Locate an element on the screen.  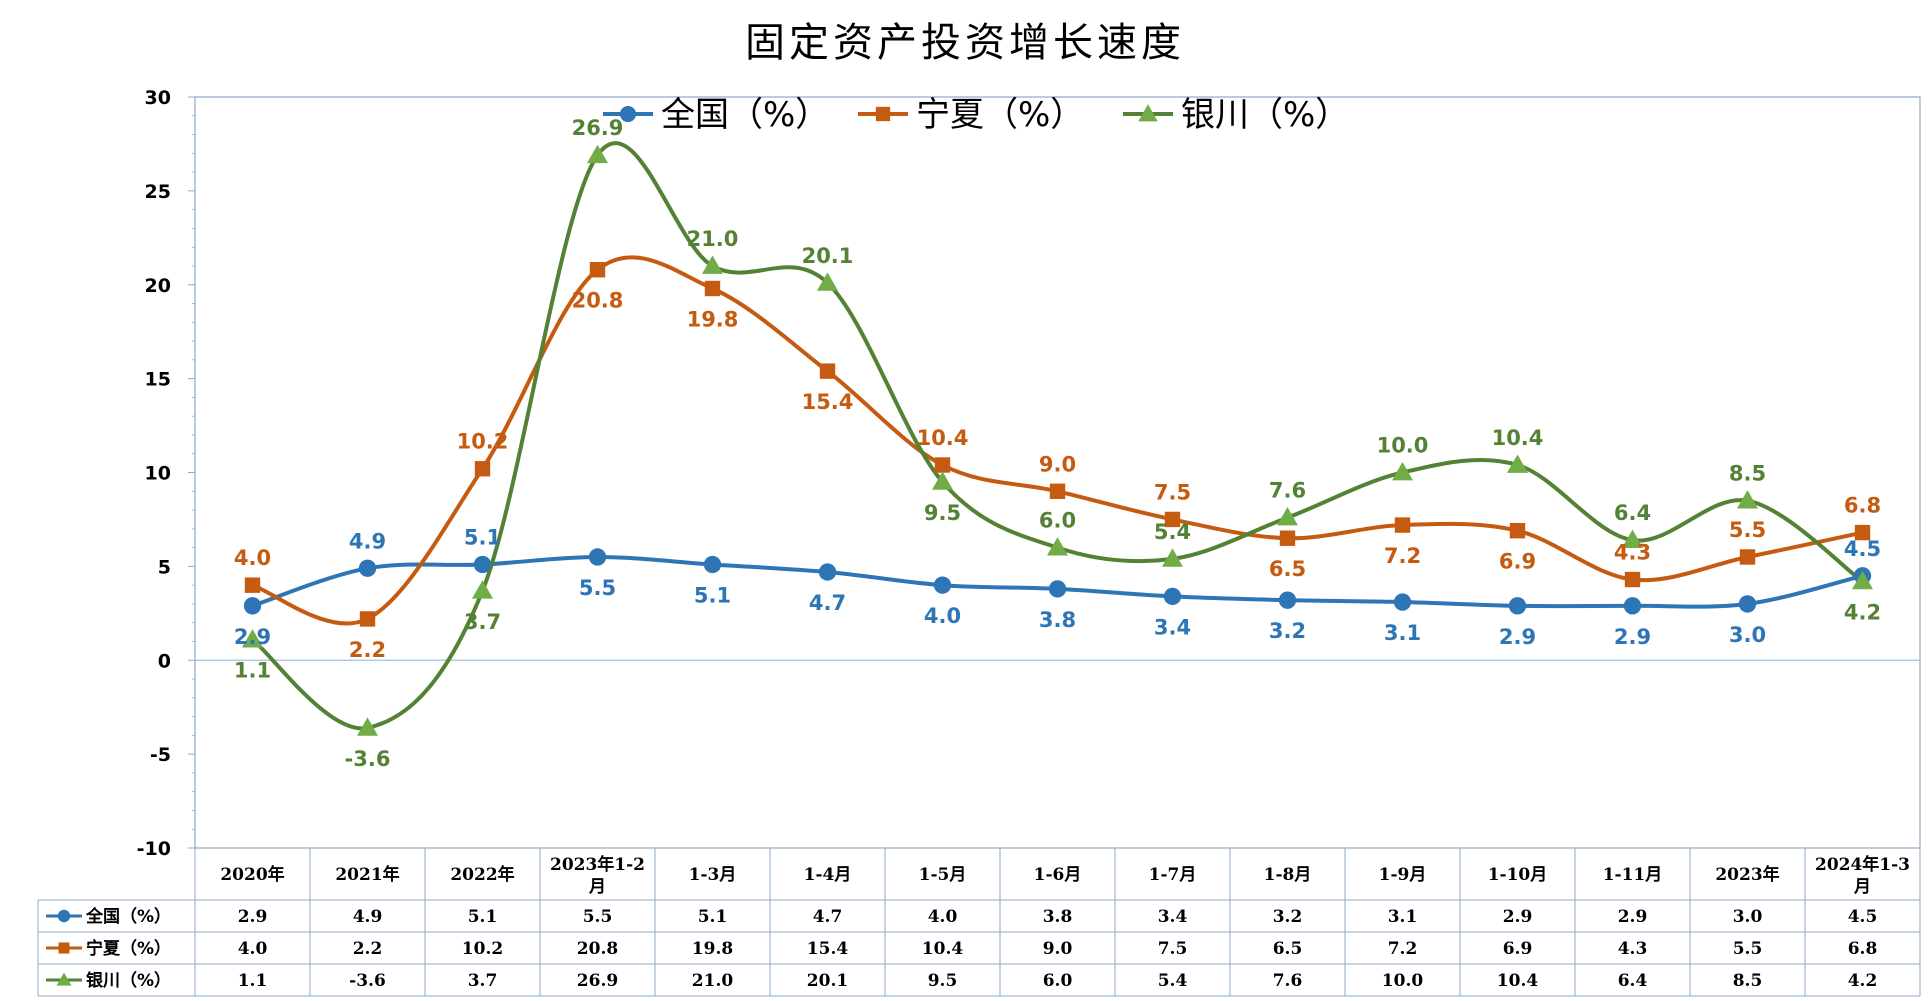
y-tick-label: 0 is located at coordinates (164, 661).